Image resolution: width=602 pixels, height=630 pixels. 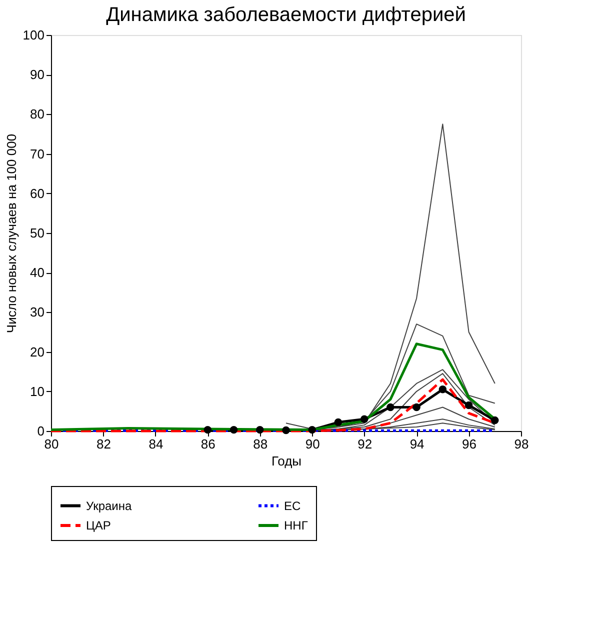 I want to click on y-tick-label: 70, so click(x=37, y=154).